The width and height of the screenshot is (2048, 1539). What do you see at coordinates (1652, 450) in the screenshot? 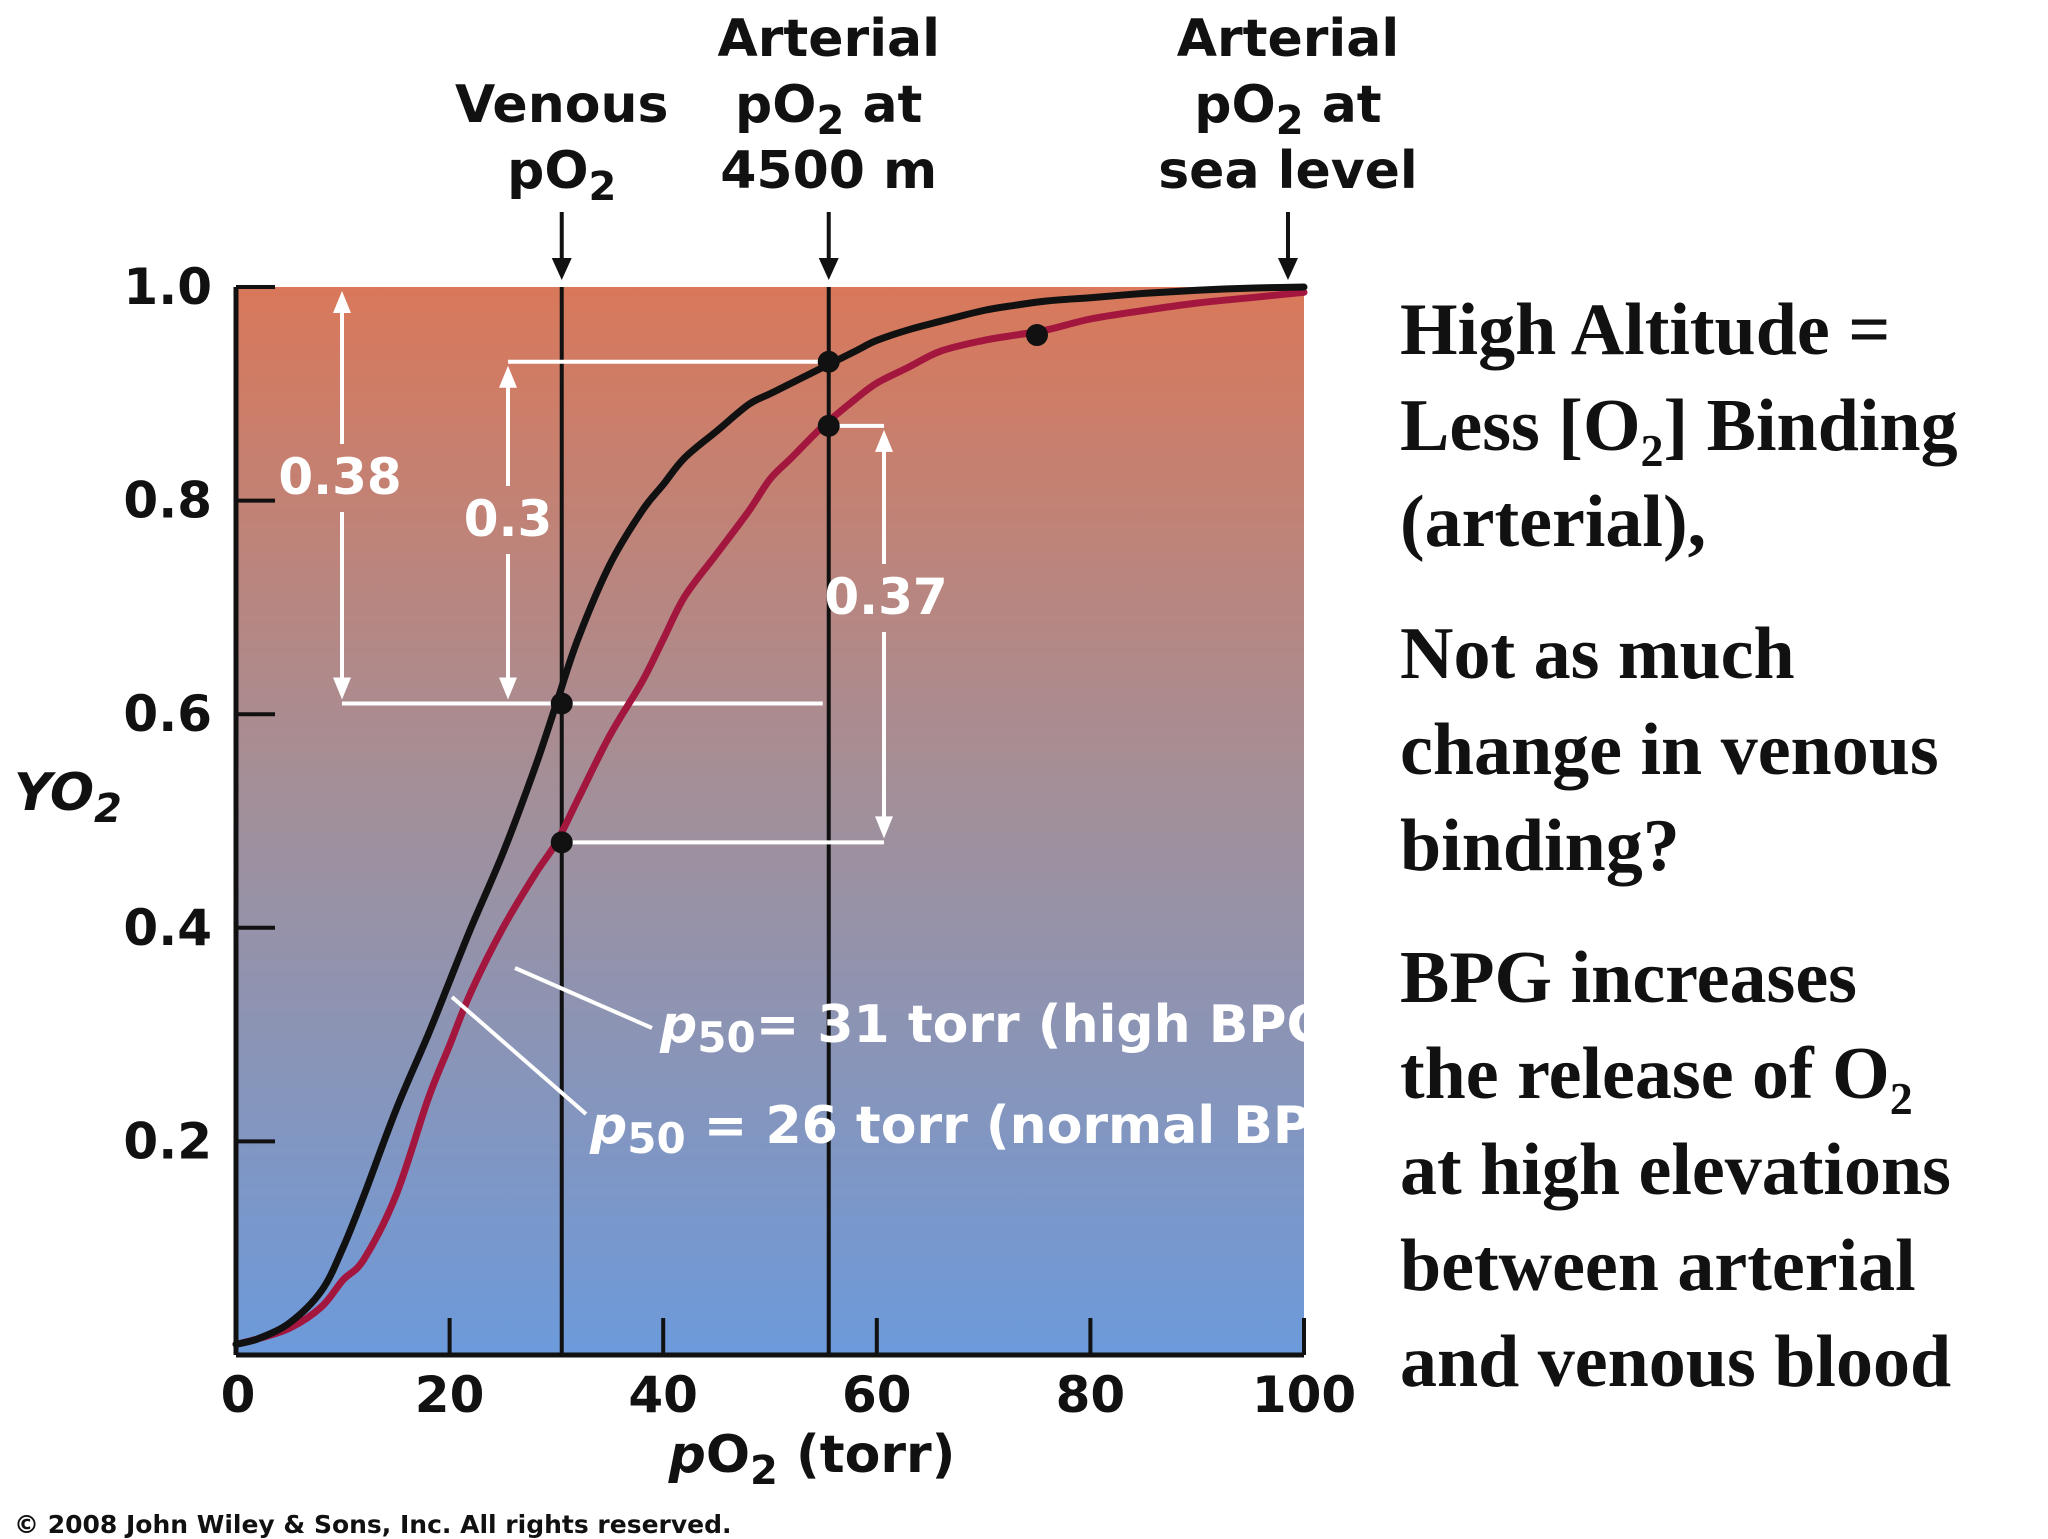
I see `side-block-1-sub: 2` at bounding box center [1652, 450].